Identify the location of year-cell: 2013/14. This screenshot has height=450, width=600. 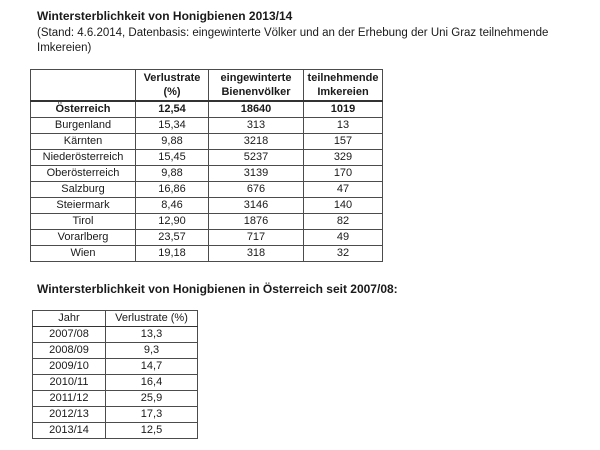
(69, 430).